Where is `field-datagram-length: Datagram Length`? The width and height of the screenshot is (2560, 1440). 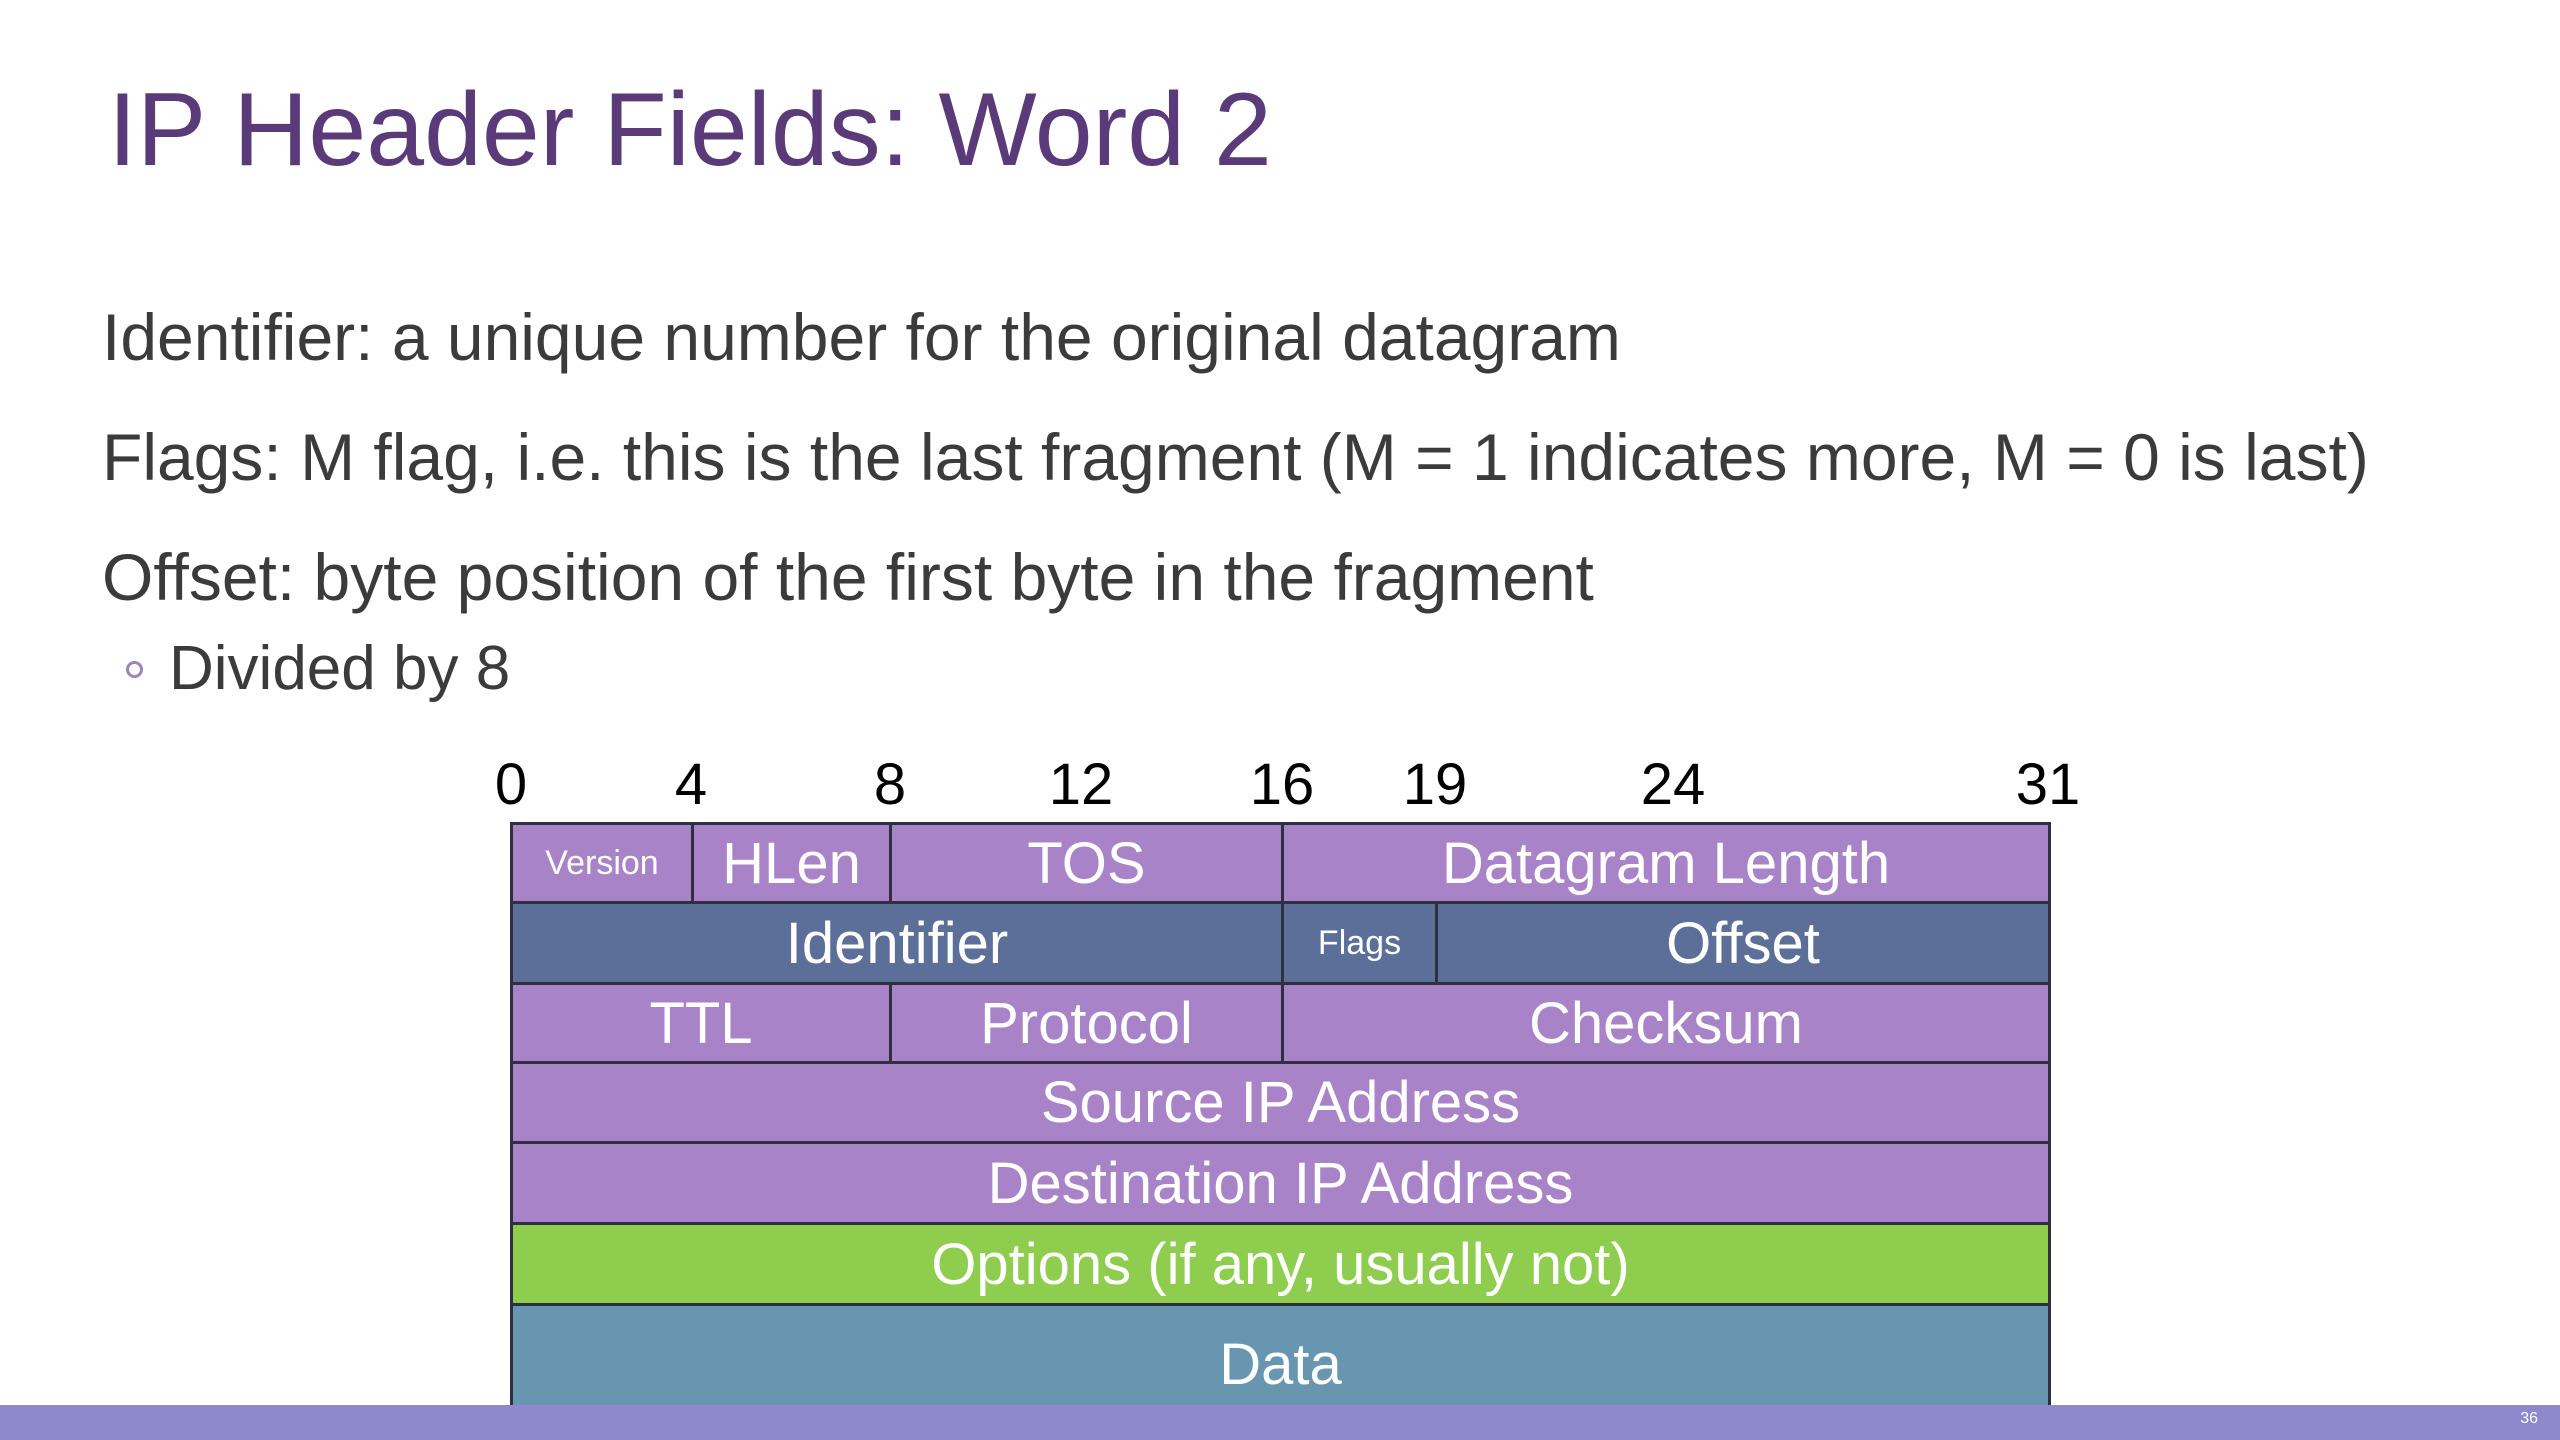 field-datagram-length: Datagram Length is located at coordinates (1666, 863).